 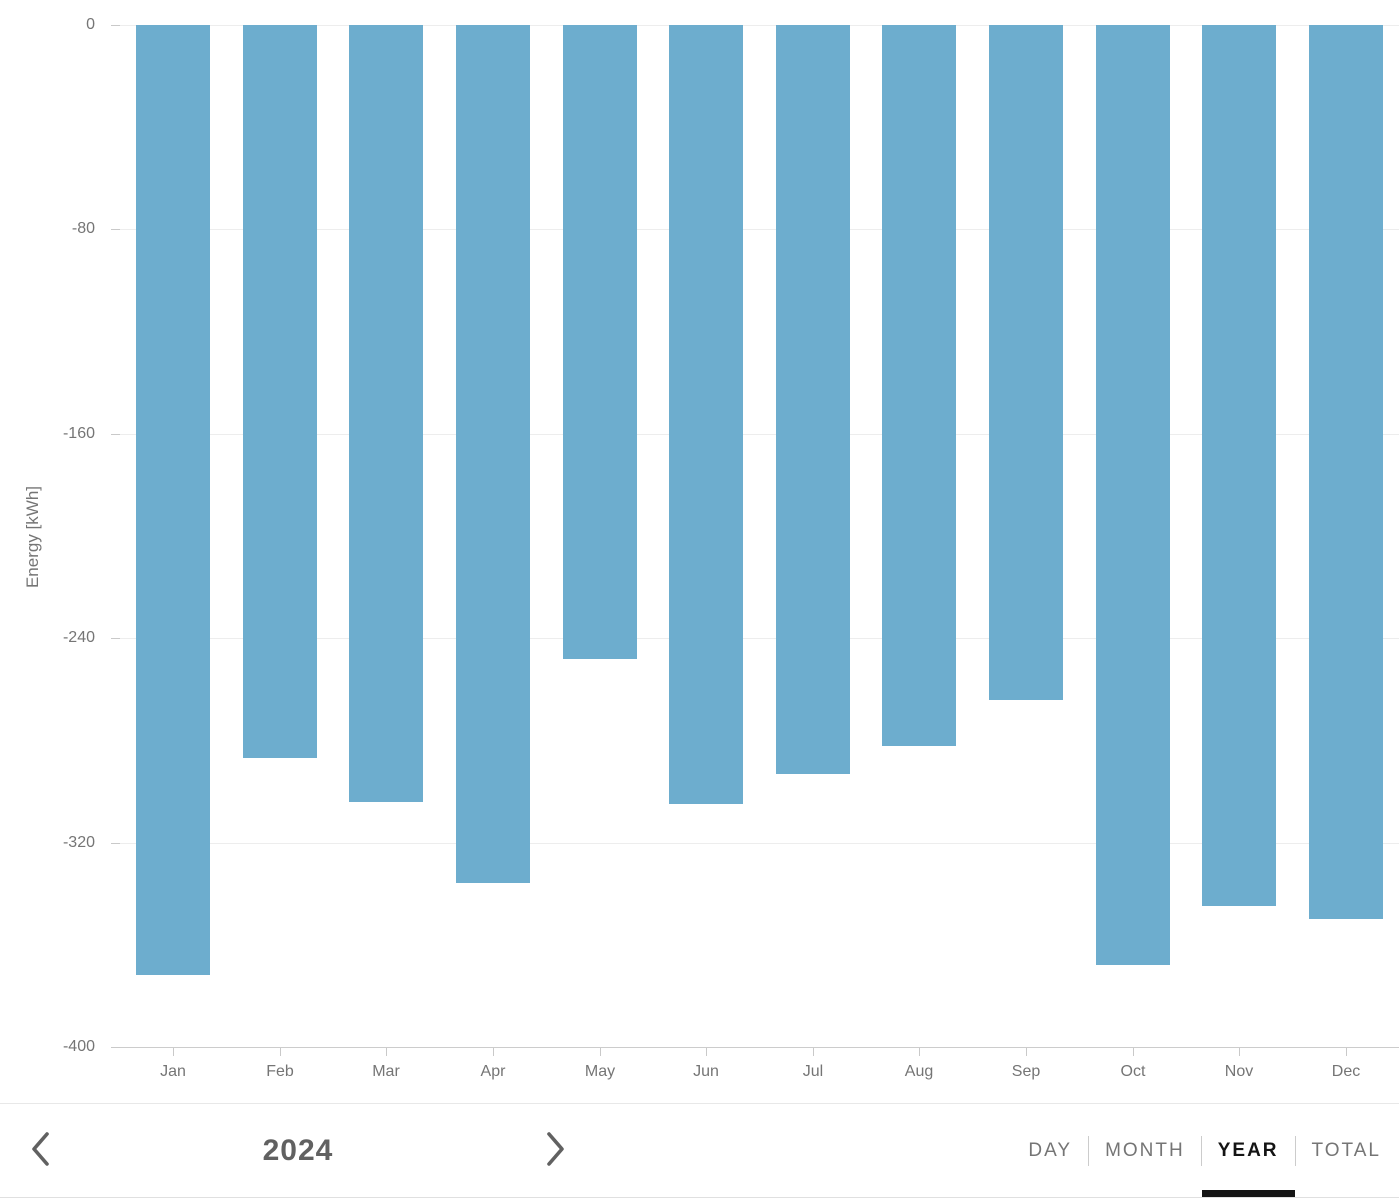 What do you see at coordinates (759, 1047) in the screenshot?
I see `x-axis-line` at bounding box center [759, 1047].